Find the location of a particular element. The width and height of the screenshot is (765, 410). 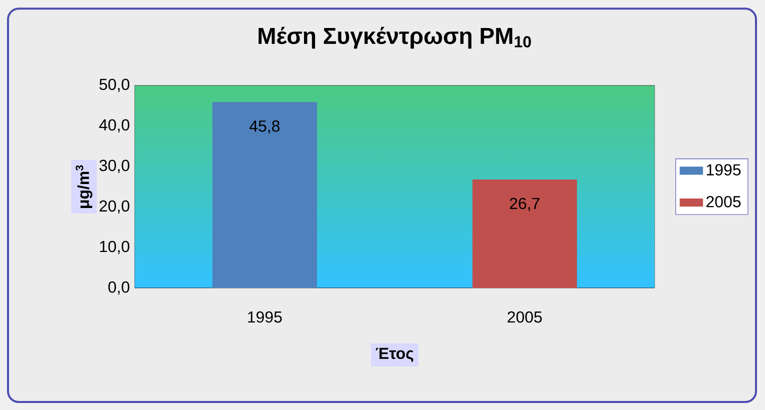

legend-label: 2005 is located at coordinates (723, 202).